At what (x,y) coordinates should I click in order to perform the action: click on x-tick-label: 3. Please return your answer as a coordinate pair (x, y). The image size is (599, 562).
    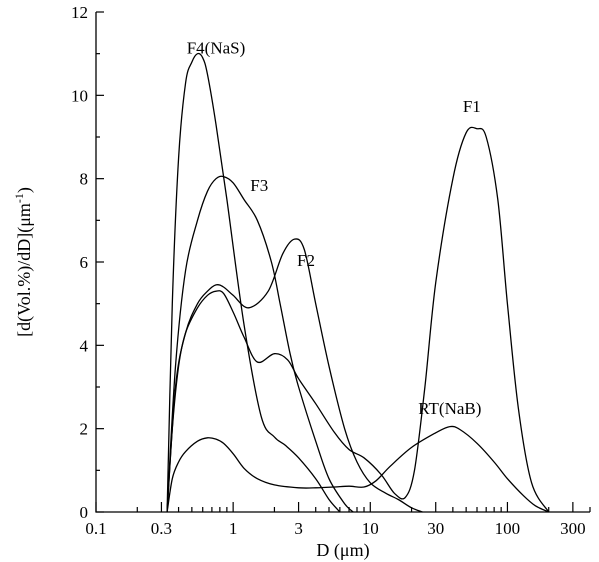
    Looking at the image, I should click on (298, 528).